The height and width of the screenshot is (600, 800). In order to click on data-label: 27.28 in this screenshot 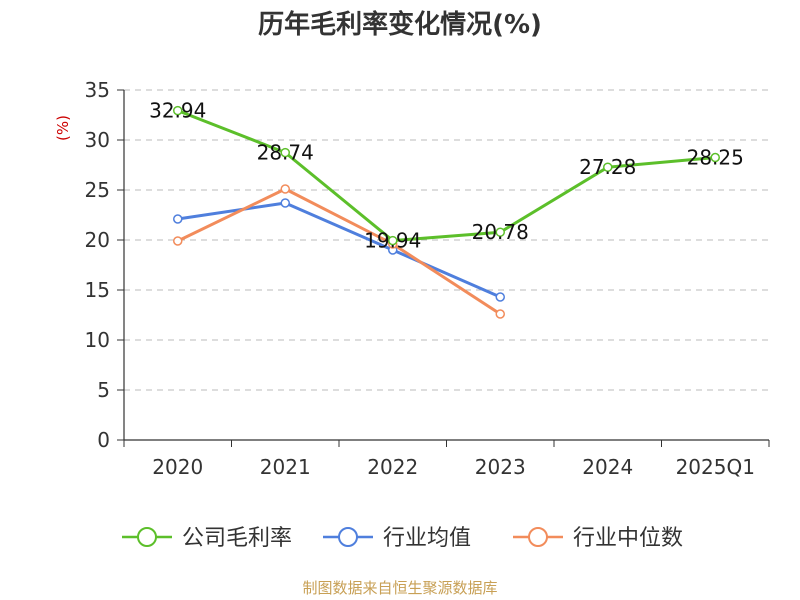, I will do `click(607, 167)`.